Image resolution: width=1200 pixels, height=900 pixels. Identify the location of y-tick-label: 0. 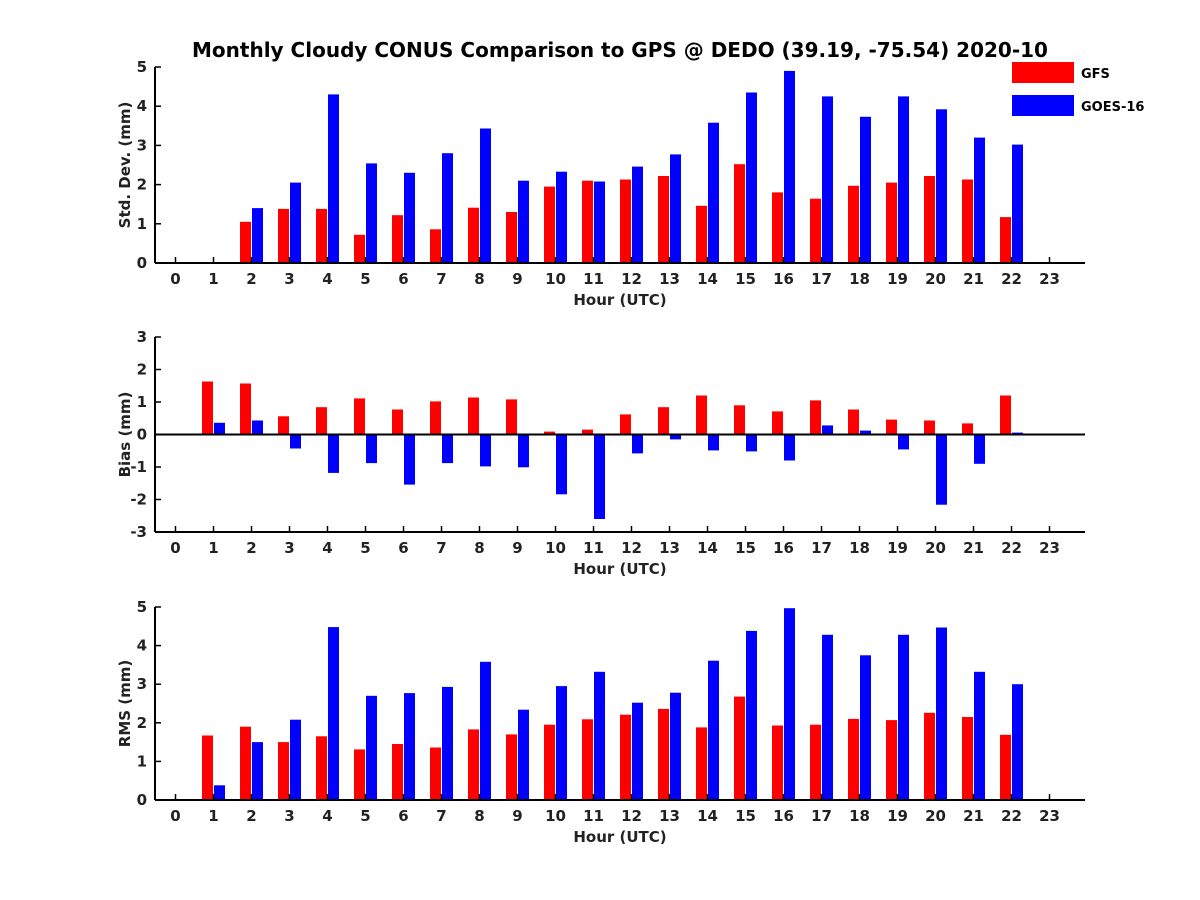
(142, 435).